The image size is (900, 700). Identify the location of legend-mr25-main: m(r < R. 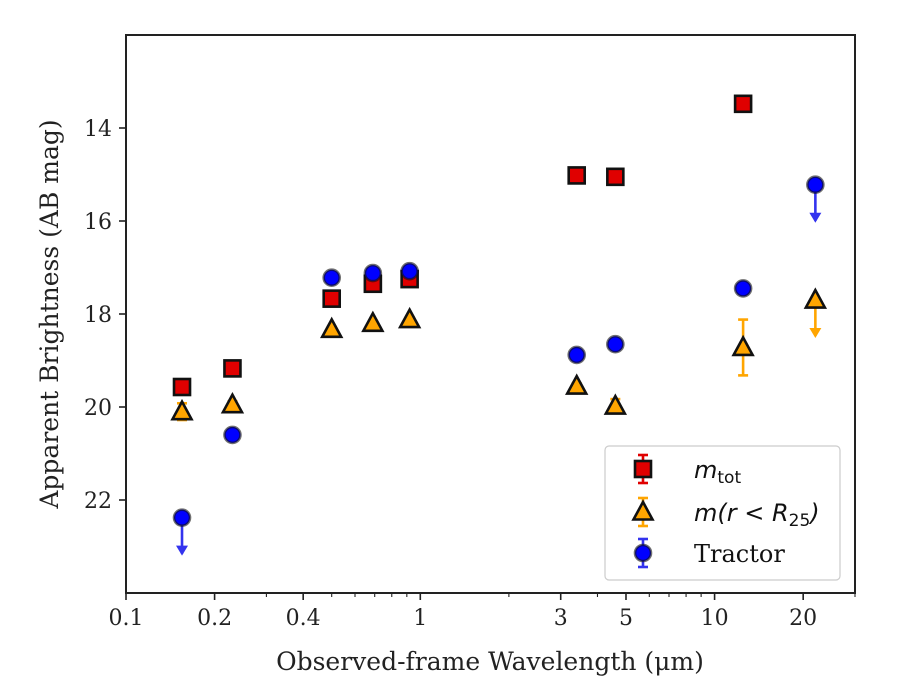
(741, 513).